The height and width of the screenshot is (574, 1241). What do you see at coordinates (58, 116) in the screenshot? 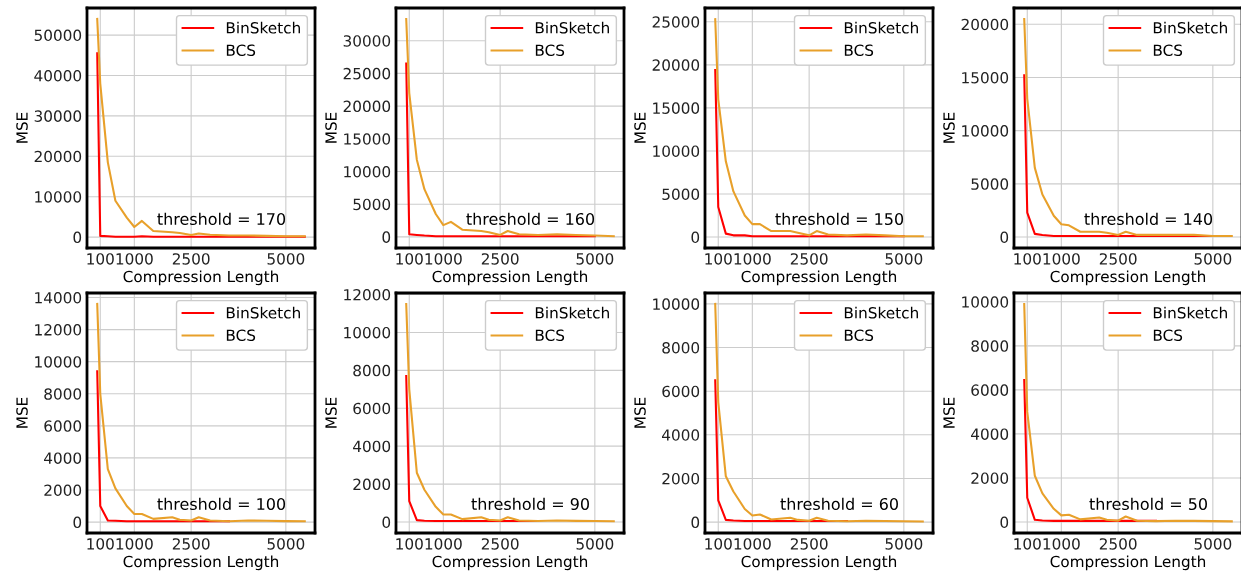
I see `y-tick-label: 30000` at bounding box center [58, 116].